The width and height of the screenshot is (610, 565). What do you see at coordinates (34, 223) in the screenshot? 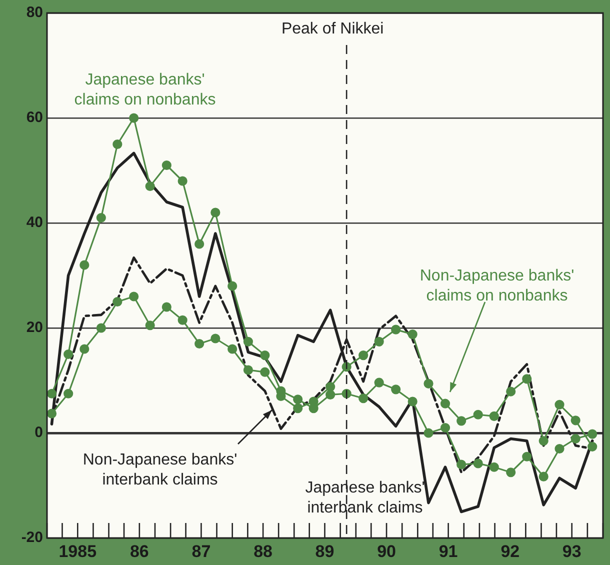
I see `y-tick-label: 40` at bounding box center [34, 223].